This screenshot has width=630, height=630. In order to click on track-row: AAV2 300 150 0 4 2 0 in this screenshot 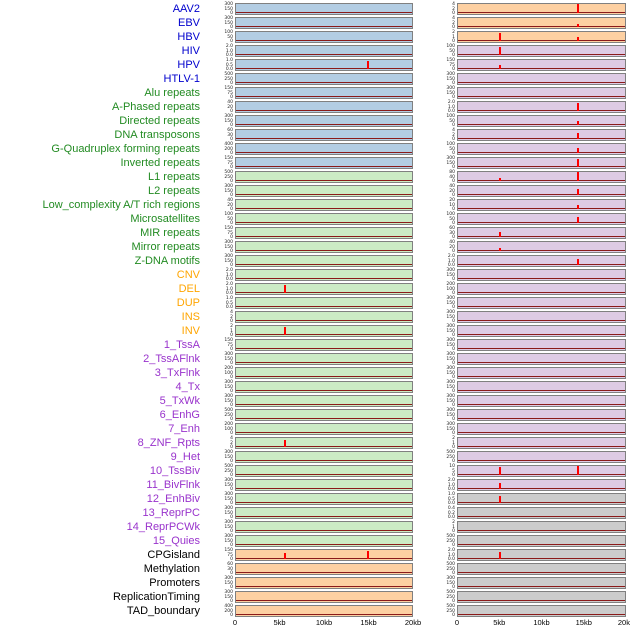, I will do `click(315, 9)`.